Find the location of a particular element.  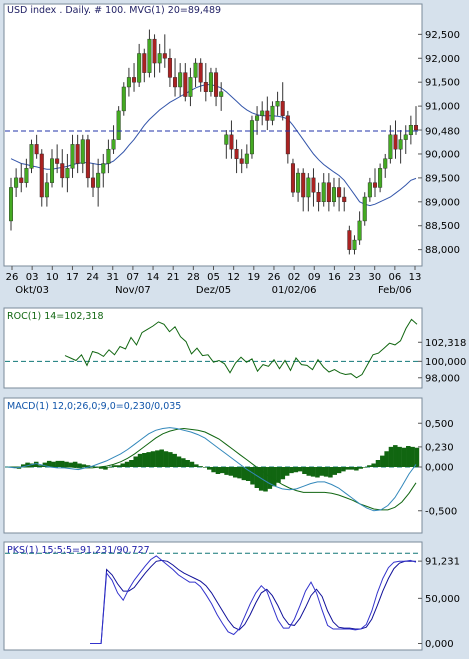

x-tick-label: 23 is located at coordinates (354, 277).